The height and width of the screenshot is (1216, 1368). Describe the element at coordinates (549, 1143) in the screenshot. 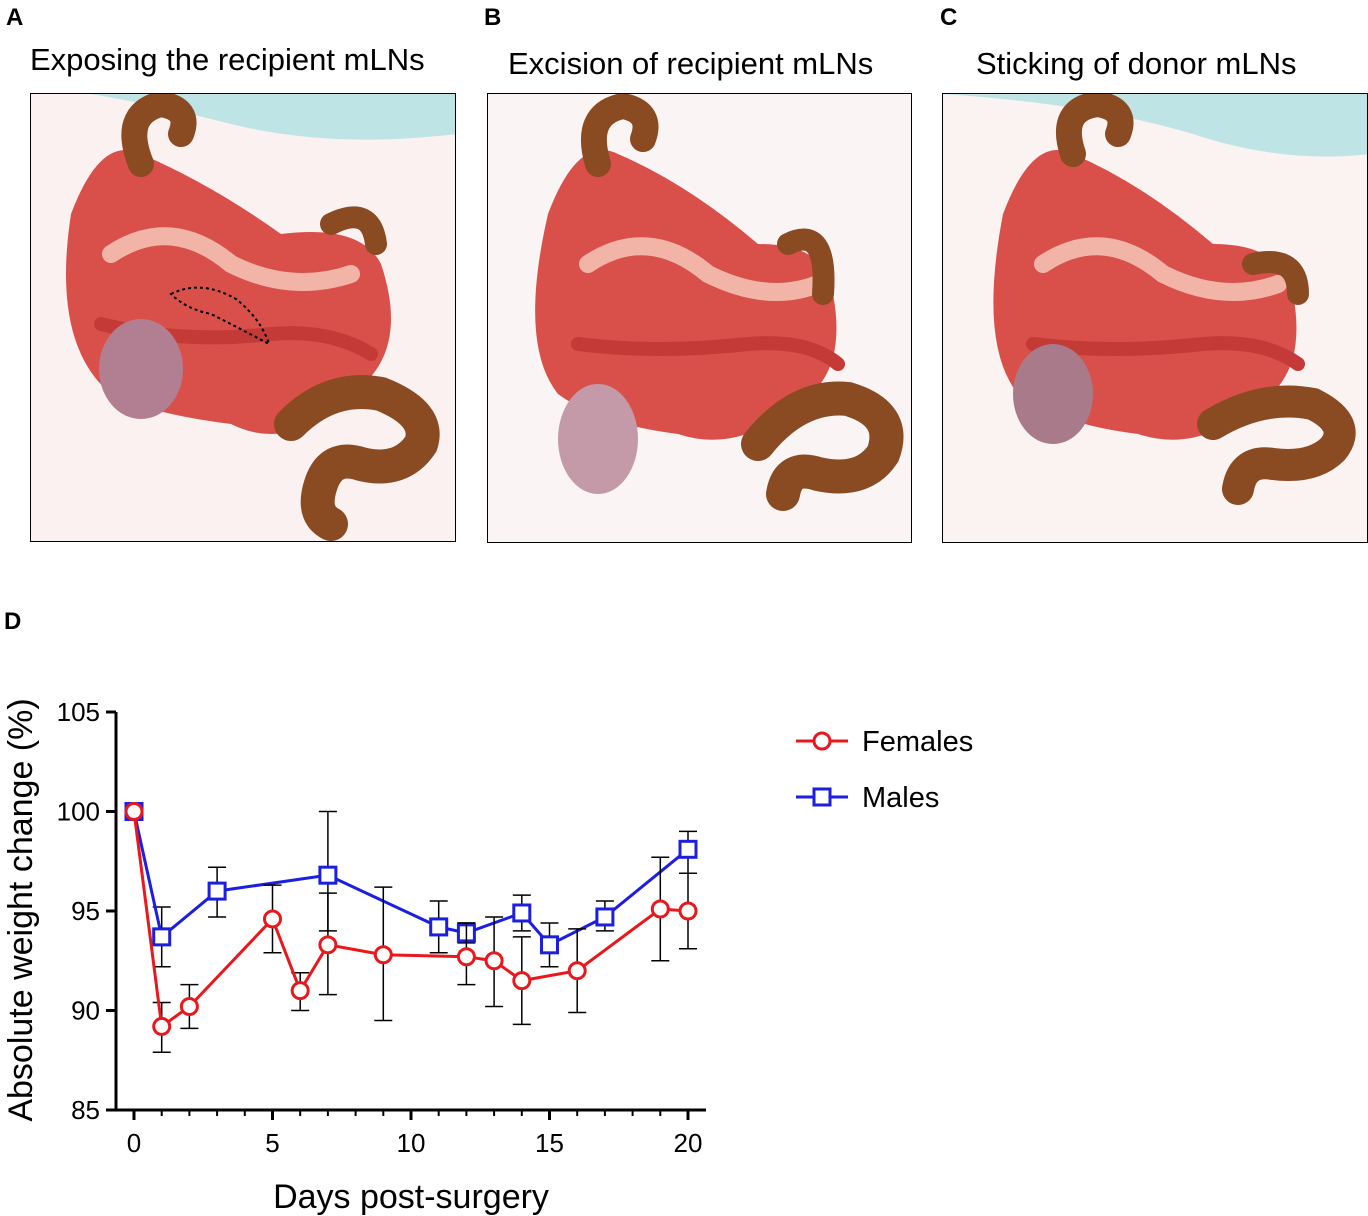

I see `x-tick-label: 15` at that location.